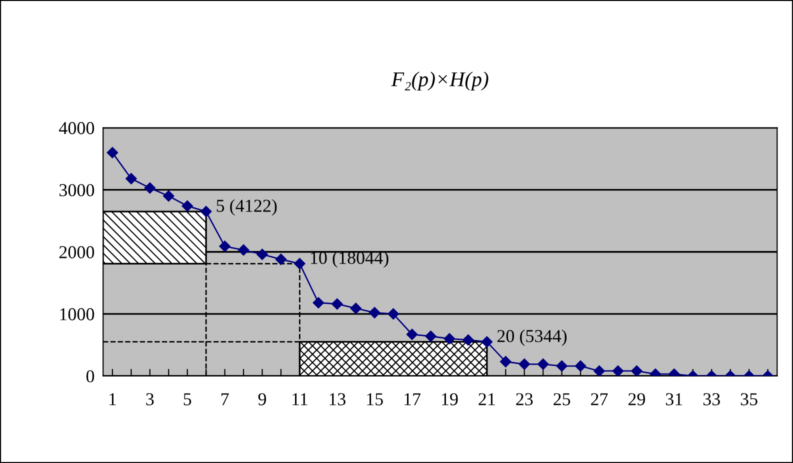 The height and width of the screenshot is (463, 793). Describe the element at coordinates (562, 399) in the screenshot. I see `x-tick-label: 25` at that location.